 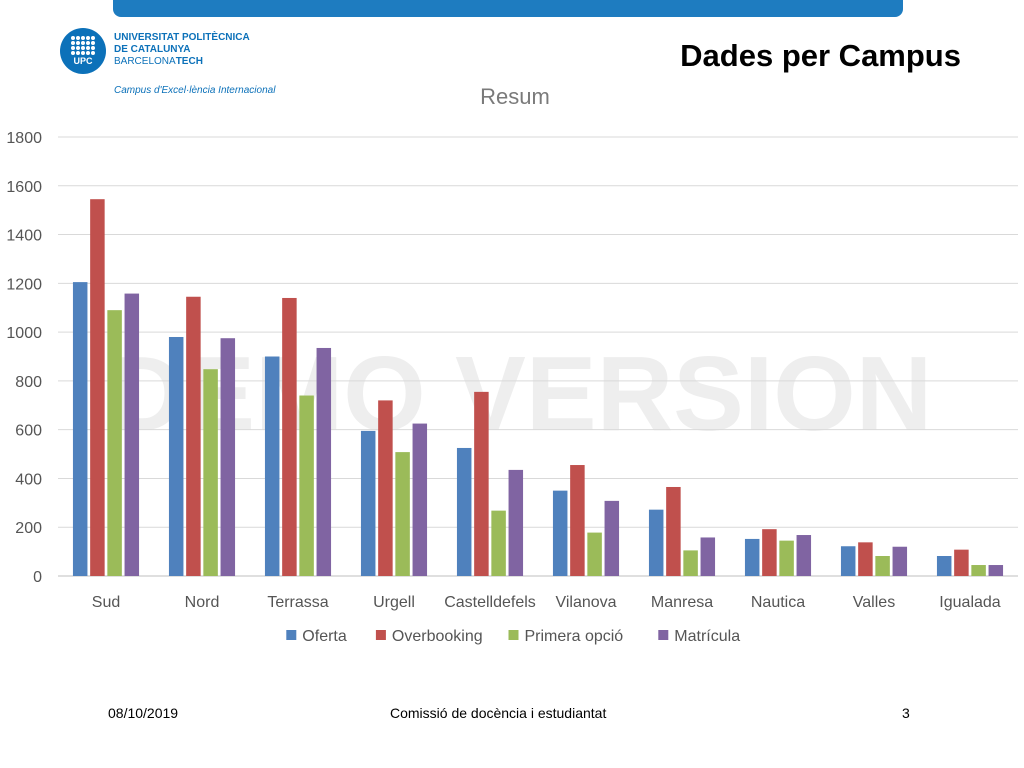 What do you see at coordinates (874, 602) in the screenshot?
I see `x-tick-label: Valles` at bounding box center [874, 602].